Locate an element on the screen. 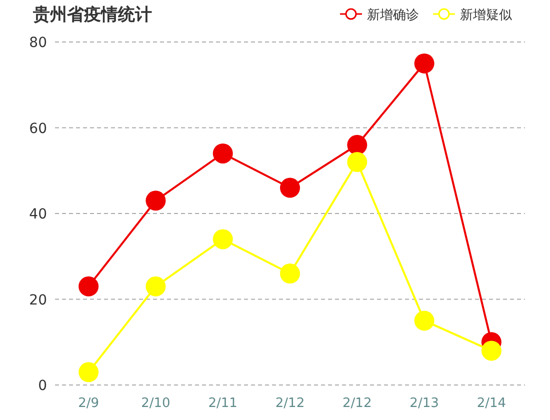  y-tick-label: 80 is located at coordinates (38, 43).